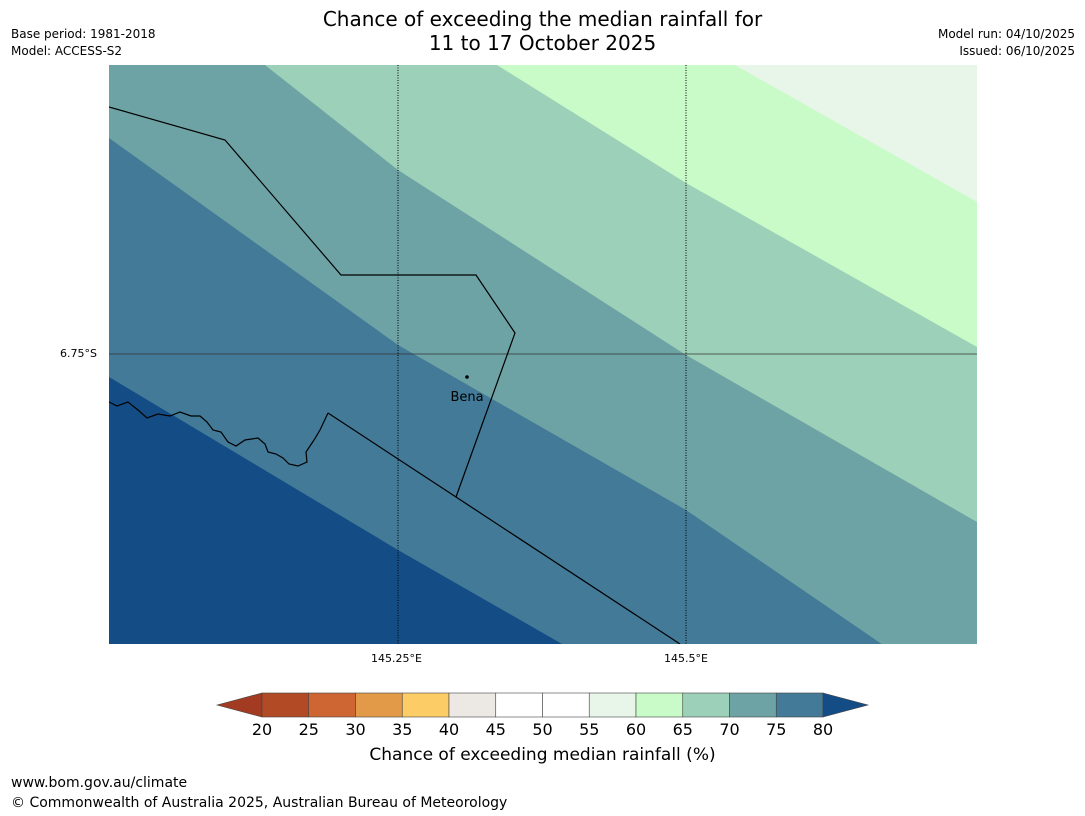 This screenshot has height=816, width=1085. What do you see at coordinates (262, 729) in the screenshot?
I see `colorbar-tick-20: 20` at bounding box center [262, 729].